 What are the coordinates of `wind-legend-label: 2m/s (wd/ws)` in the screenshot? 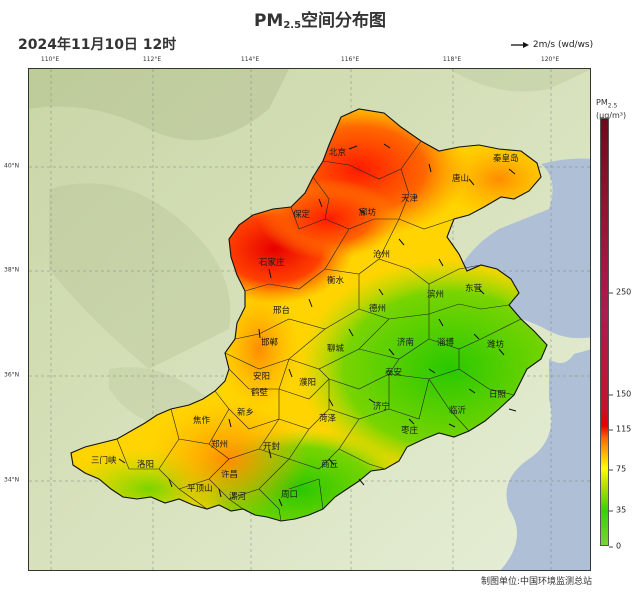 It's located at (563, 45).